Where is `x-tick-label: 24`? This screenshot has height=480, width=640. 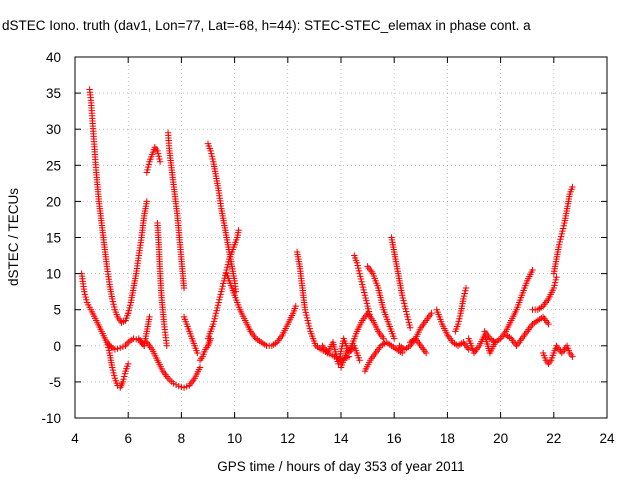 x-tick-label: 24 is located at coordinates (607, 438).